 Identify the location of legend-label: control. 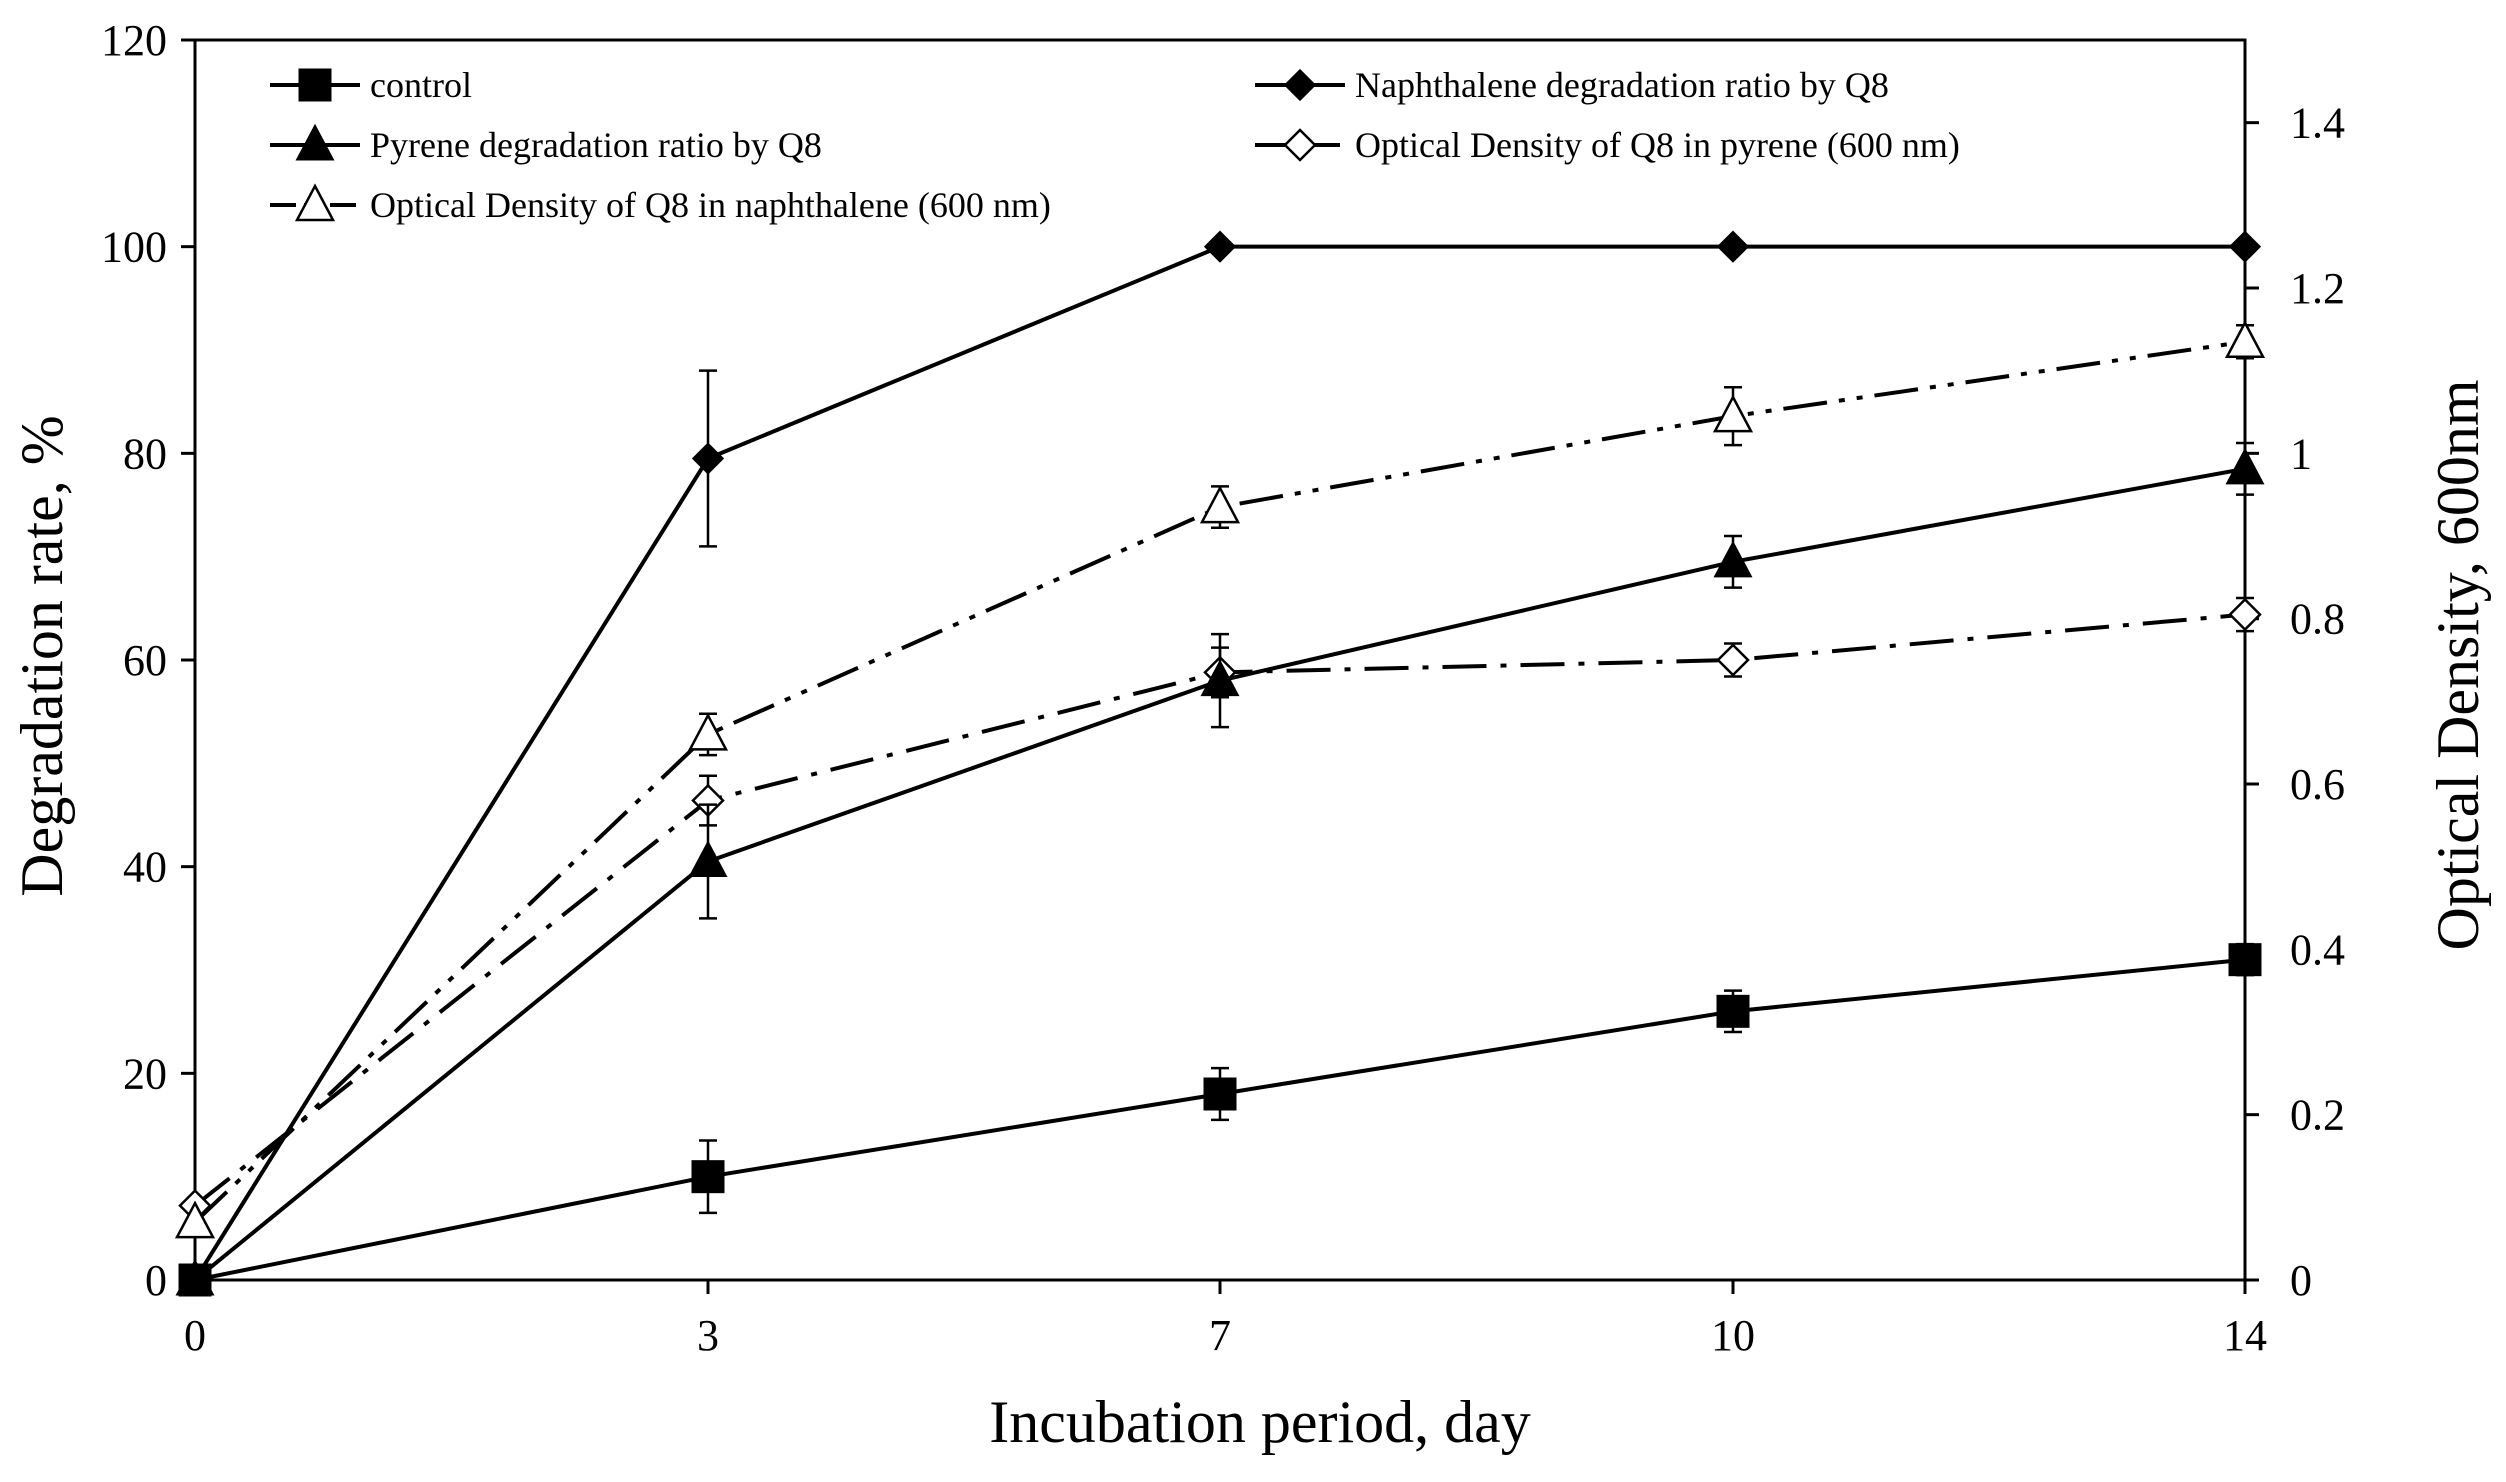
(421, 85).